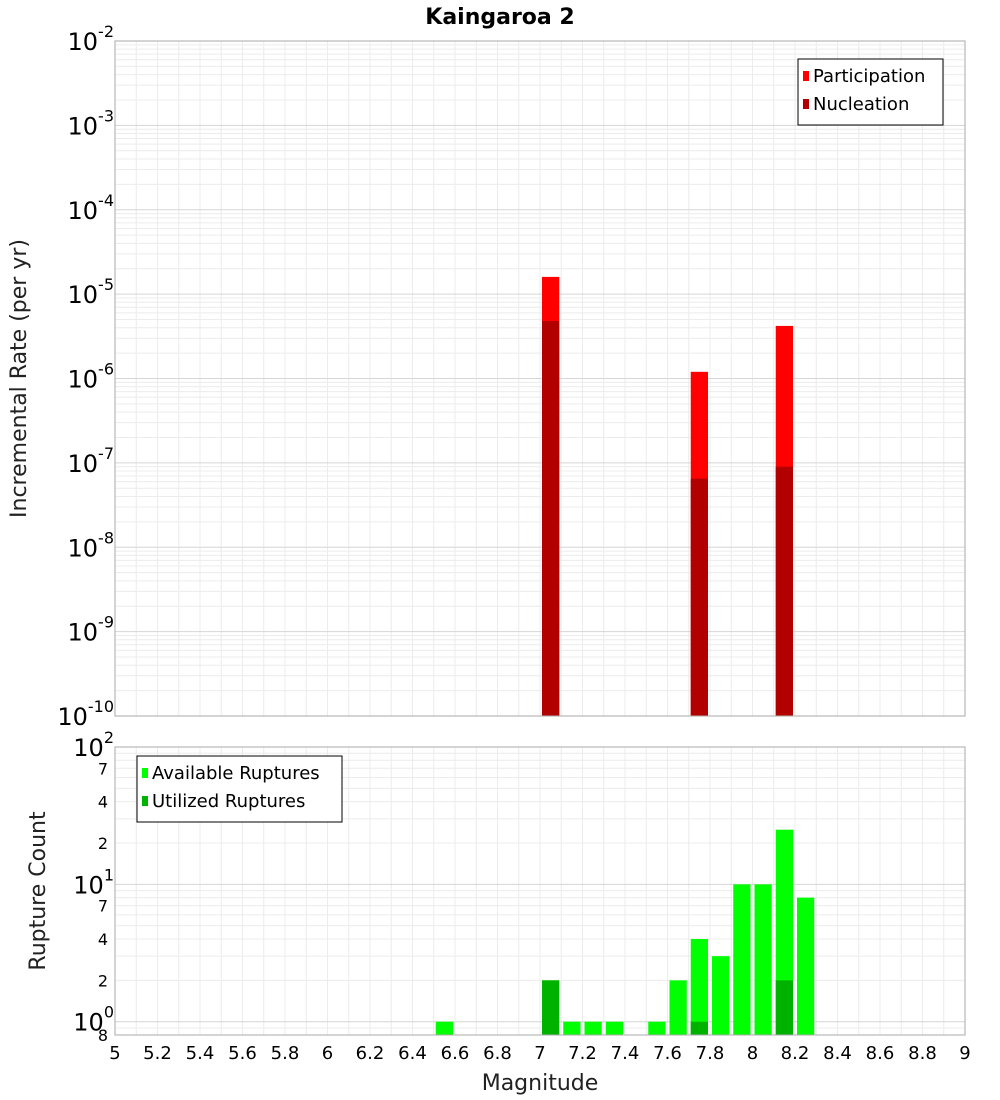 The image size is (1000, 1100). I want to click on legend-label: Utilized Ruptures, so click(228, 801).